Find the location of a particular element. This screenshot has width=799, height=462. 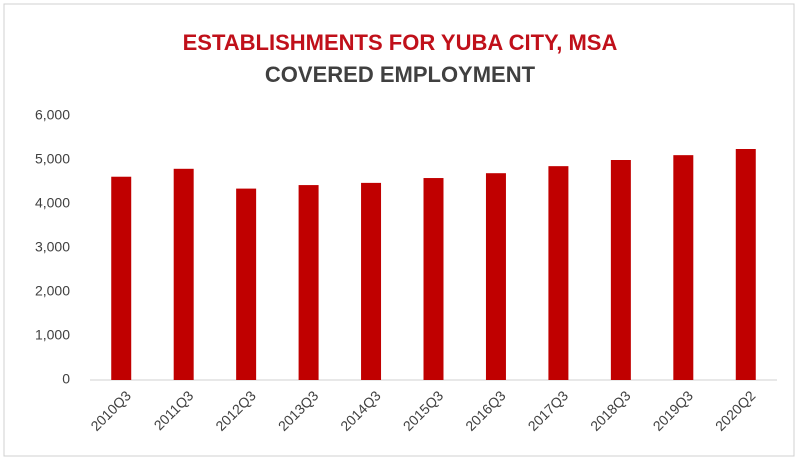

y-tick-label: 5,000 is located at coordinates (52, 159).